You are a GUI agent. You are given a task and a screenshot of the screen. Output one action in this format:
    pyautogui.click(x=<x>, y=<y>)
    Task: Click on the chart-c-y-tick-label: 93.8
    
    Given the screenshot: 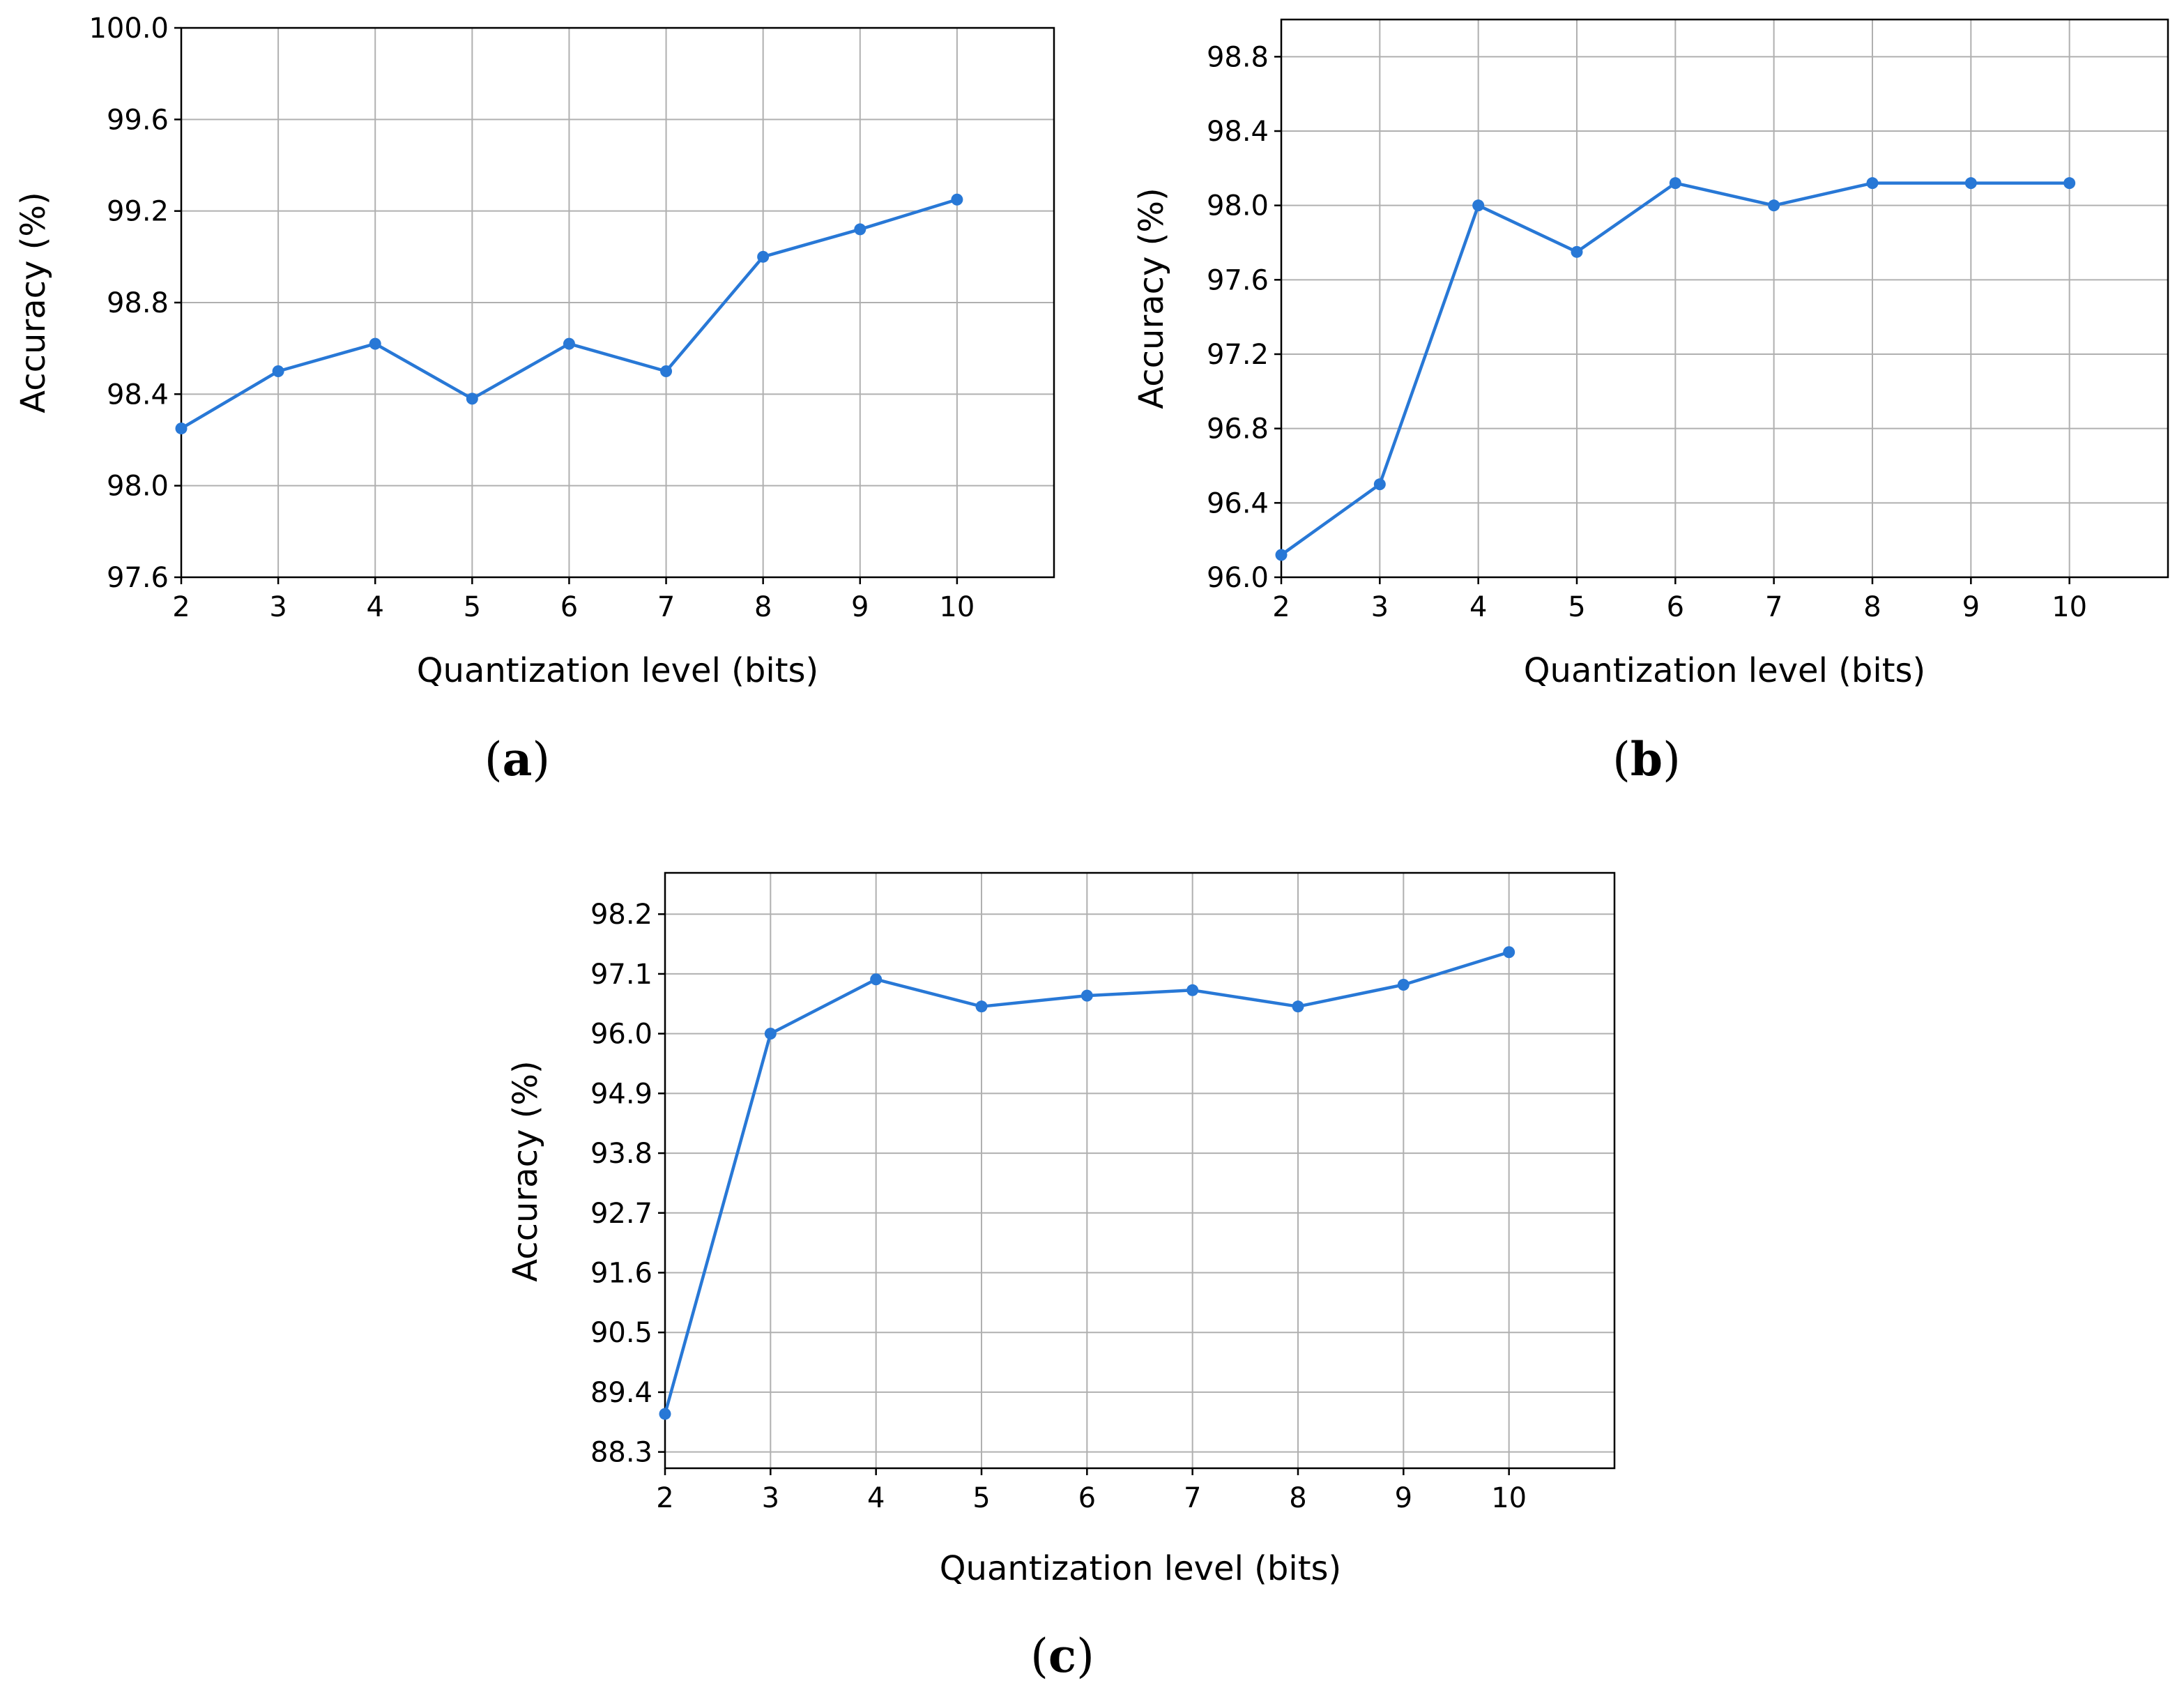 What is the action you would take?
    pyautogui.click(x=621, y=1154)
    